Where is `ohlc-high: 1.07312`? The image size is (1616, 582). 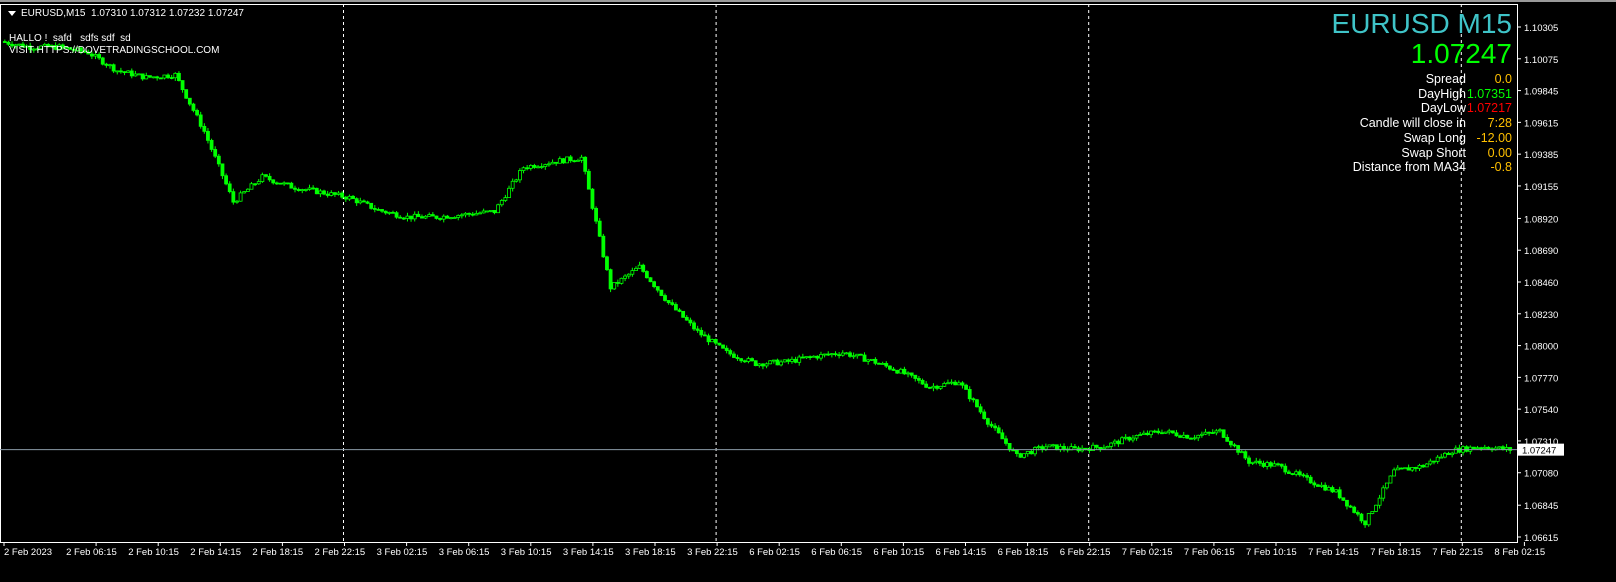
ohlc-high: 1.07312 is located at coordinates (148, 13).